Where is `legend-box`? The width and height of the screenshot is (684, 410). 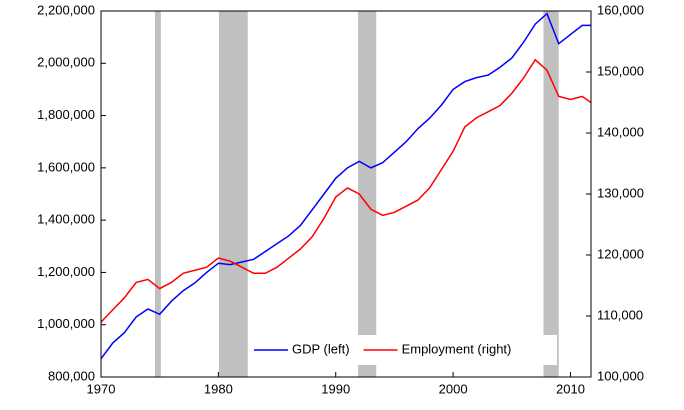
legend-box is located at coordinates (402, 350).